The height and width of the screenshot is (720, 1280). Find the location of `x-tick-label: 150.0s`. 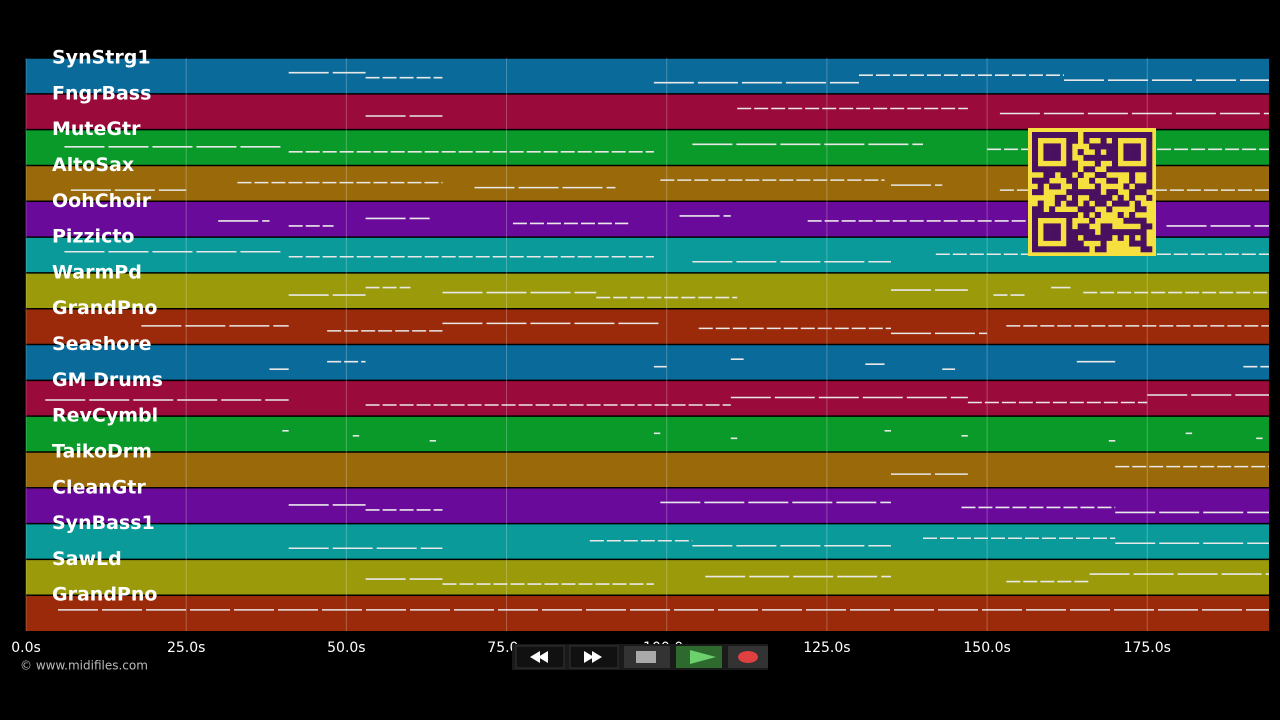

x-tick-label: 150.0s is located at coordinates (986, 648).